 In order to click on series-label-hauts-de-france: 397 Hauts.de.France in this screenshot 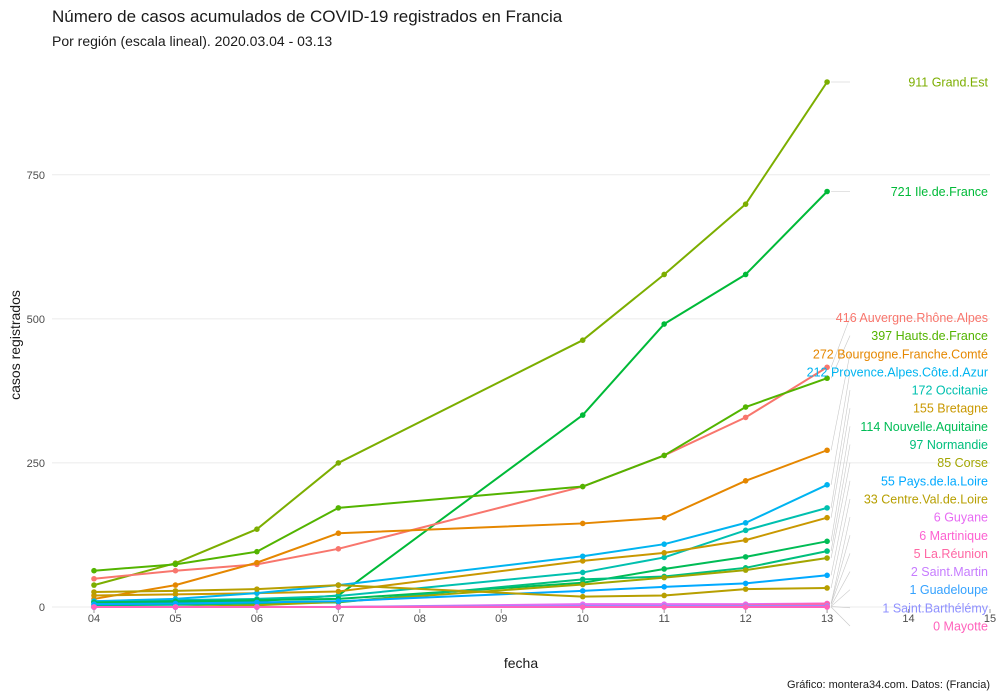, I will do `click(929, 336)`.